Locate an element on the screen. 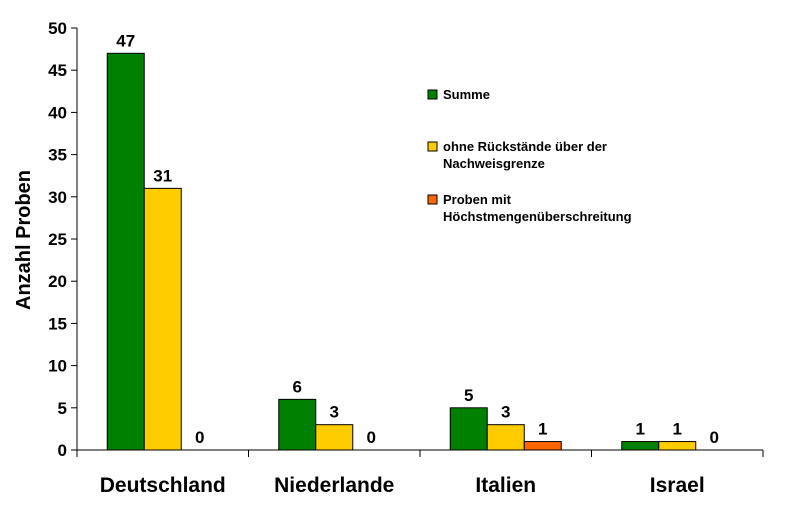 The height and width of the screenshot is (510, 787). legend-label: Proben mit Höchstmengenüberschreitung is located at coordinates (537, 208).